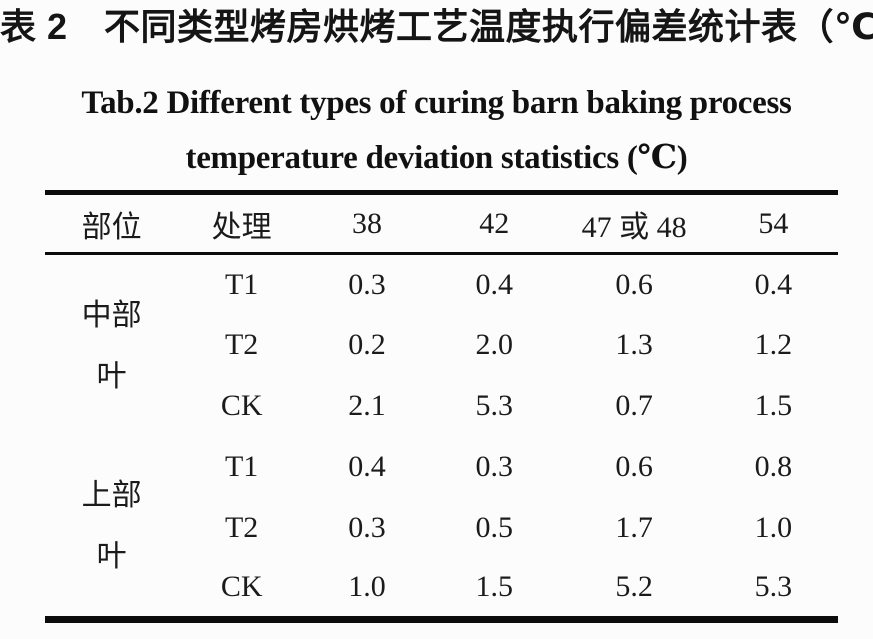 The width and height of the screenshot is (873, 639). Describe the element at coordinates (436, 158) in the screenshot. I see `table-title-en-line2: temperature deviation statistics (℃)` at that location.